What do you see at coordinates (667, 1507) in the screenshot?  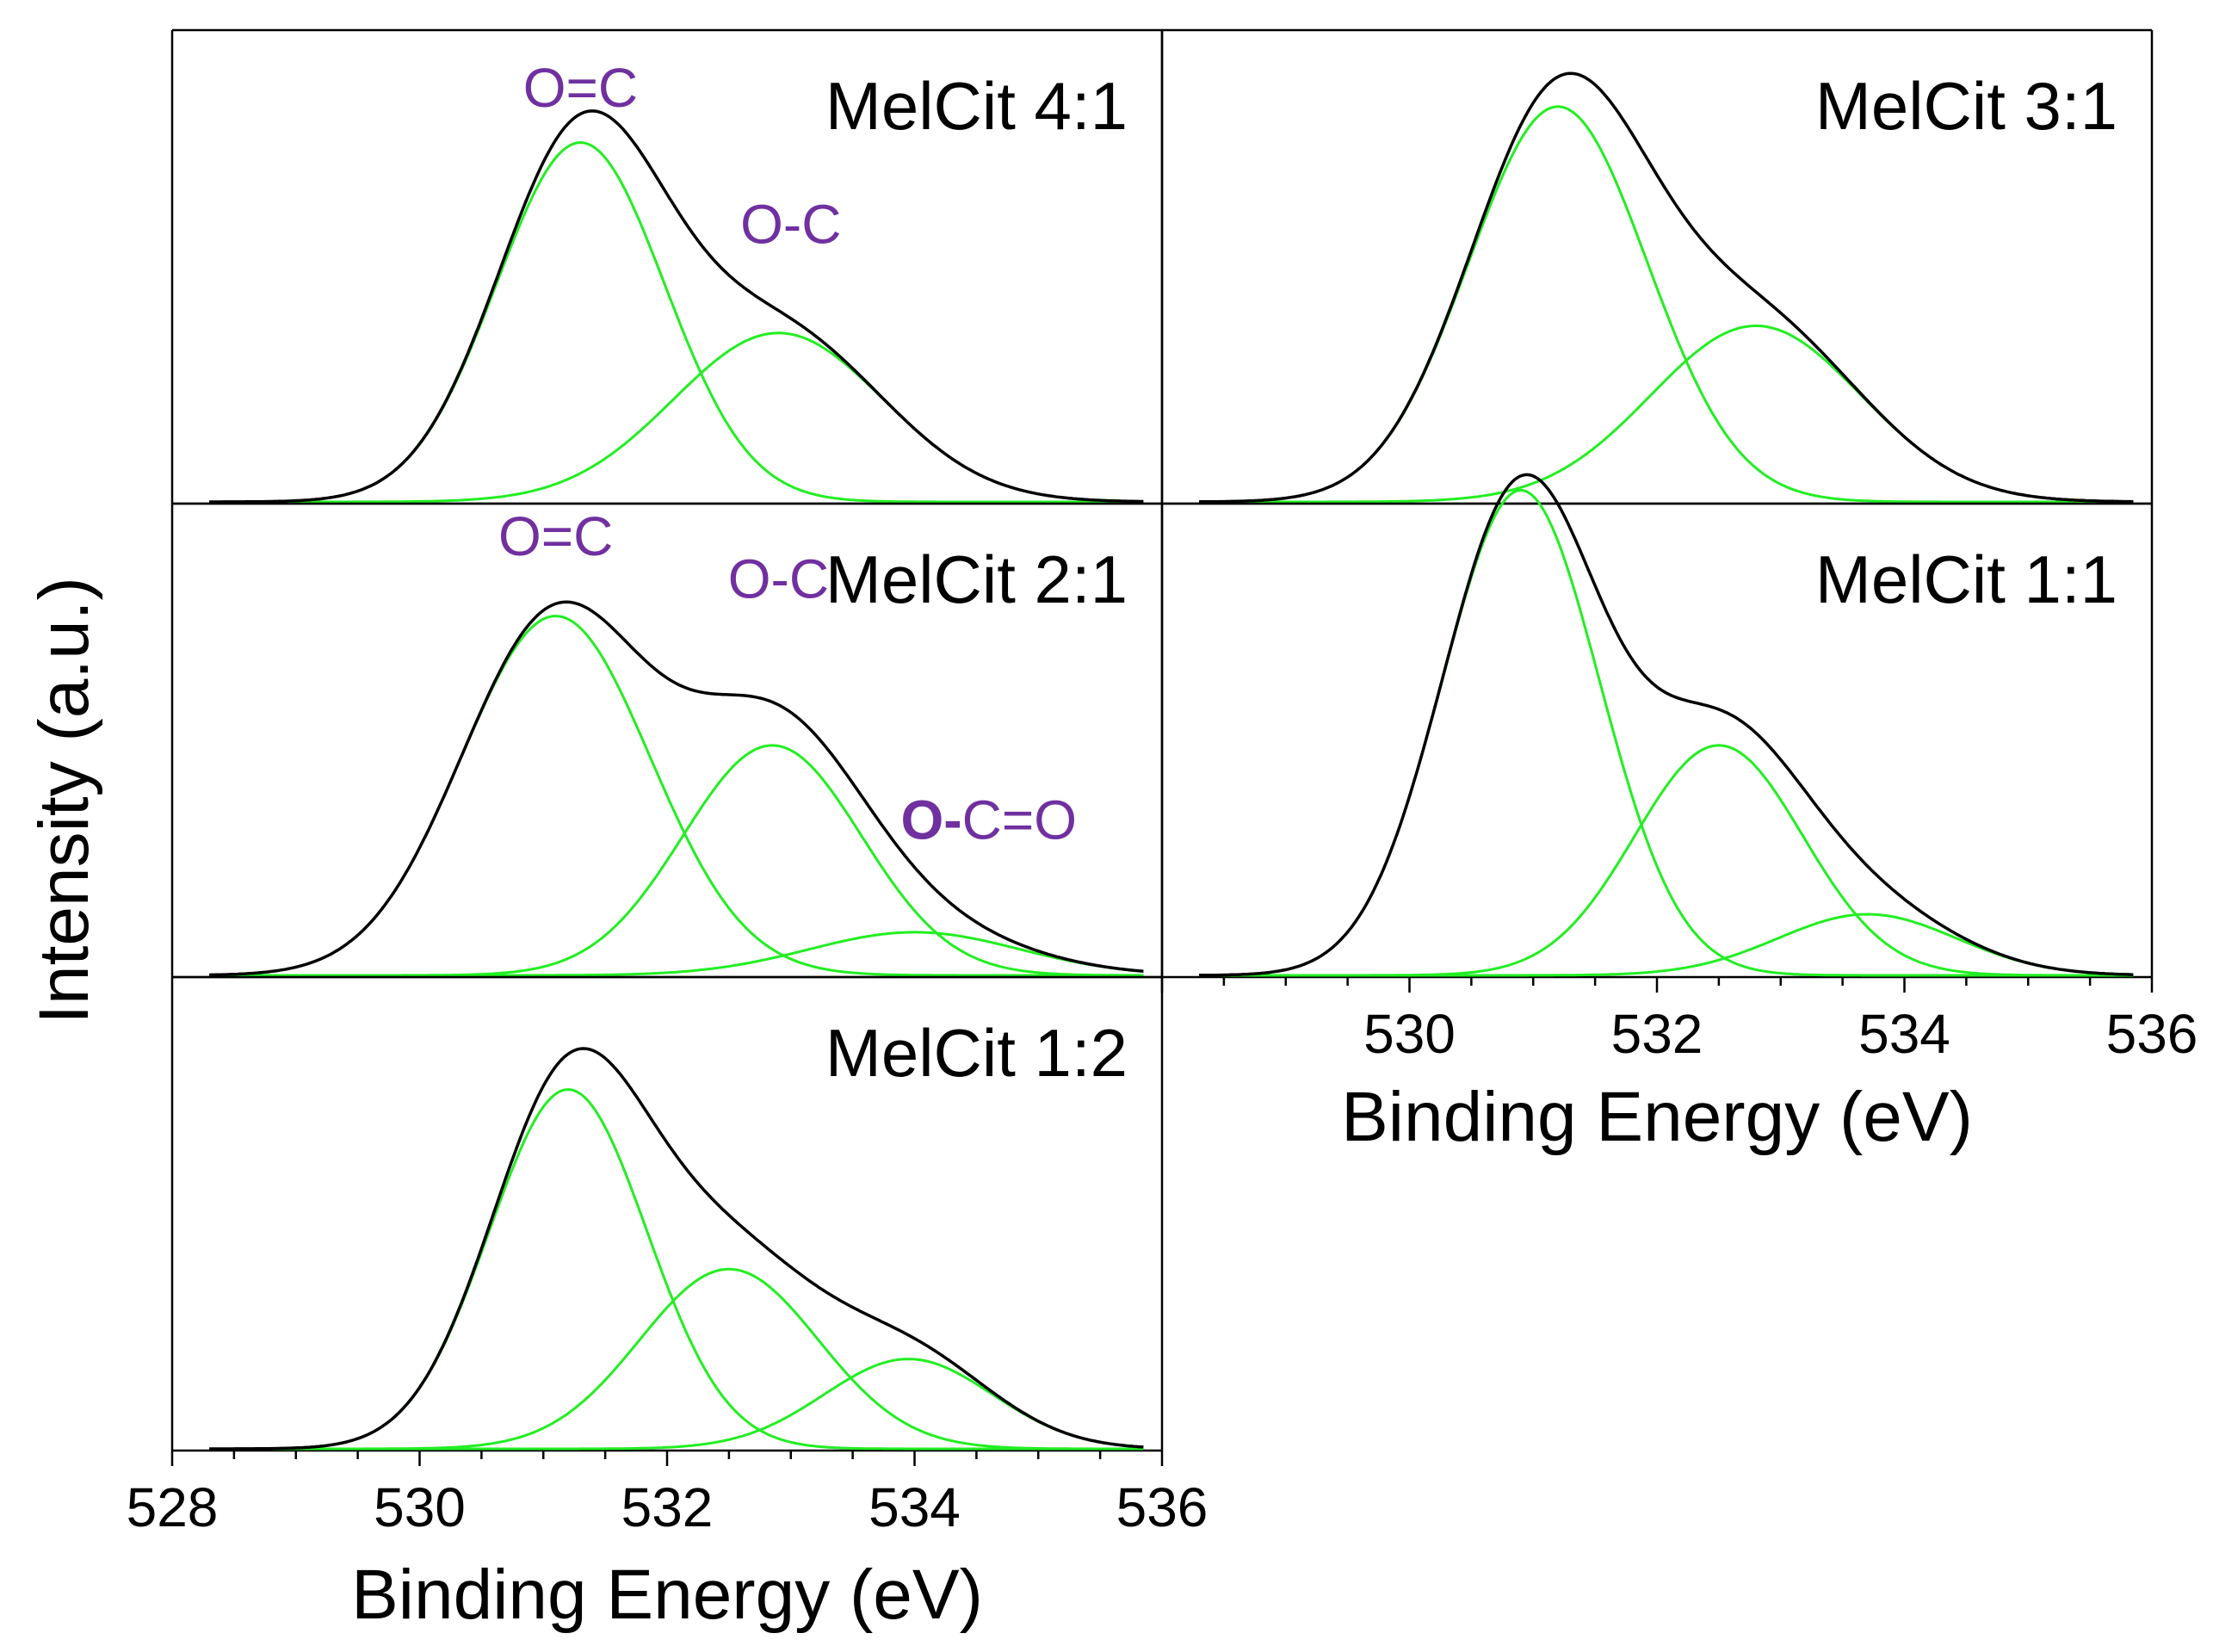 I see `panel-melcit-1-2-x-tick-label: 532` at bounding box center [667, 1507].